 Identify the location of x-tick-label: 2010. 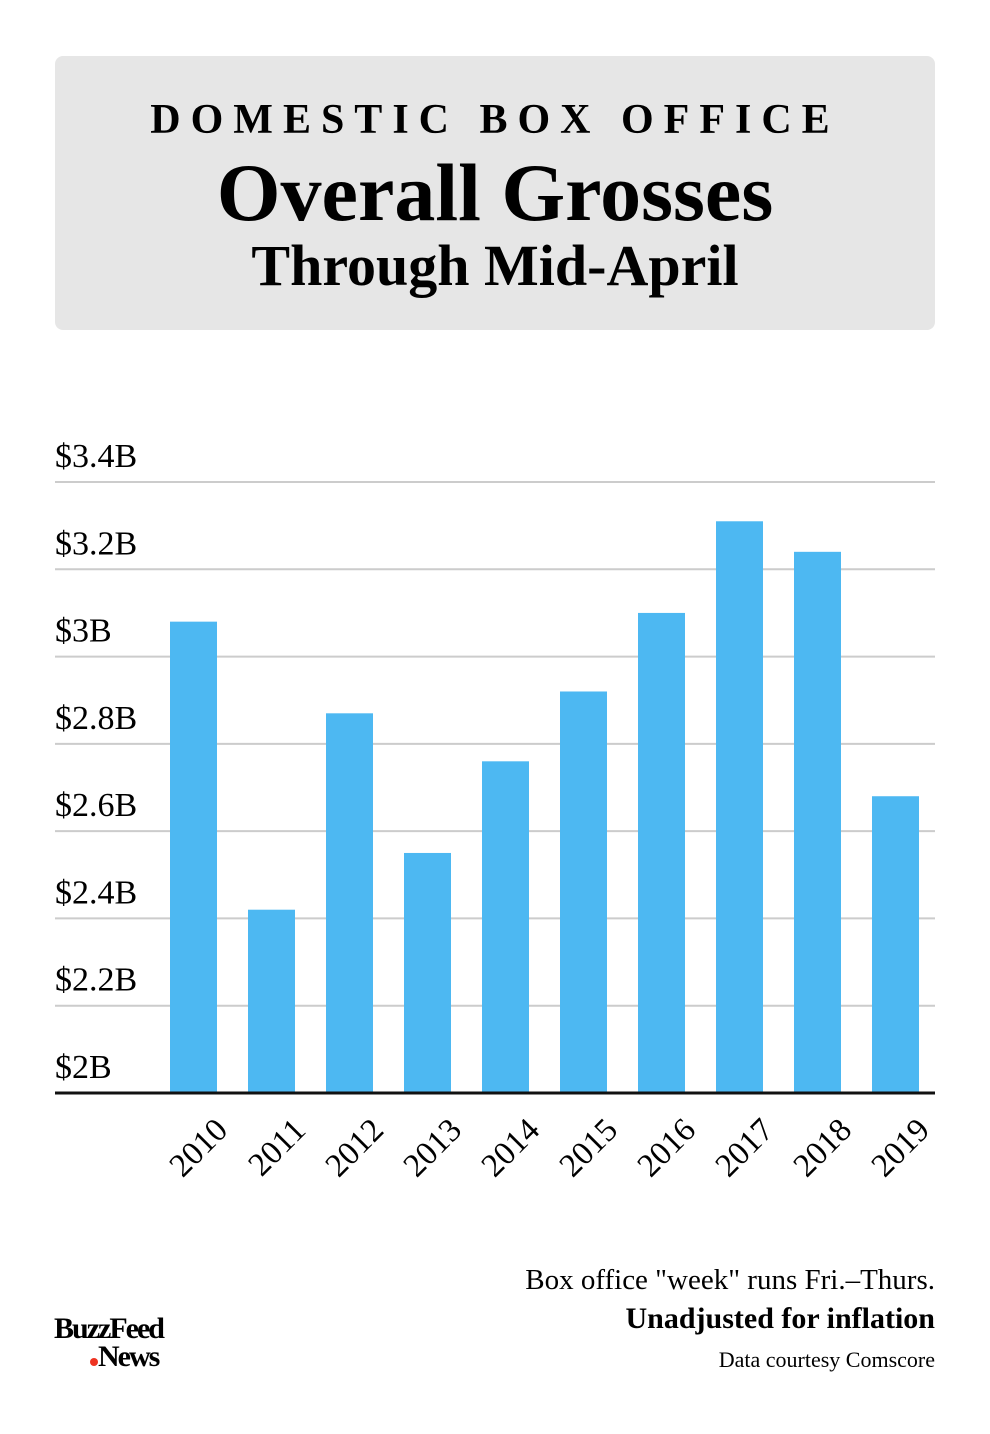
(199, 1148).